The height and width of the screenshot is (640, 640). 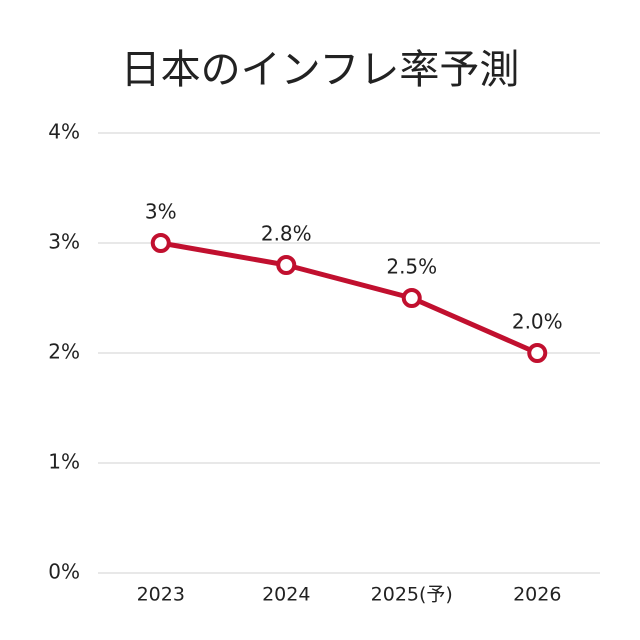 What do you see at coordinates (64, 462) in the screenshot?
I see `y-tick-label: 1%` at bounding box center [64, 462].